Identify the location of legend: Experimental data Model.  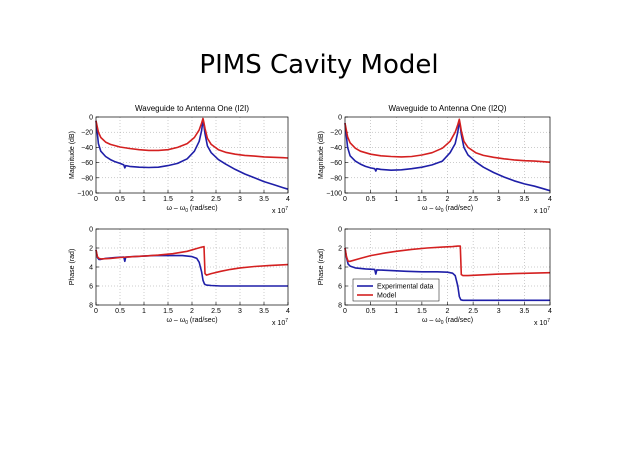
(396, 290).